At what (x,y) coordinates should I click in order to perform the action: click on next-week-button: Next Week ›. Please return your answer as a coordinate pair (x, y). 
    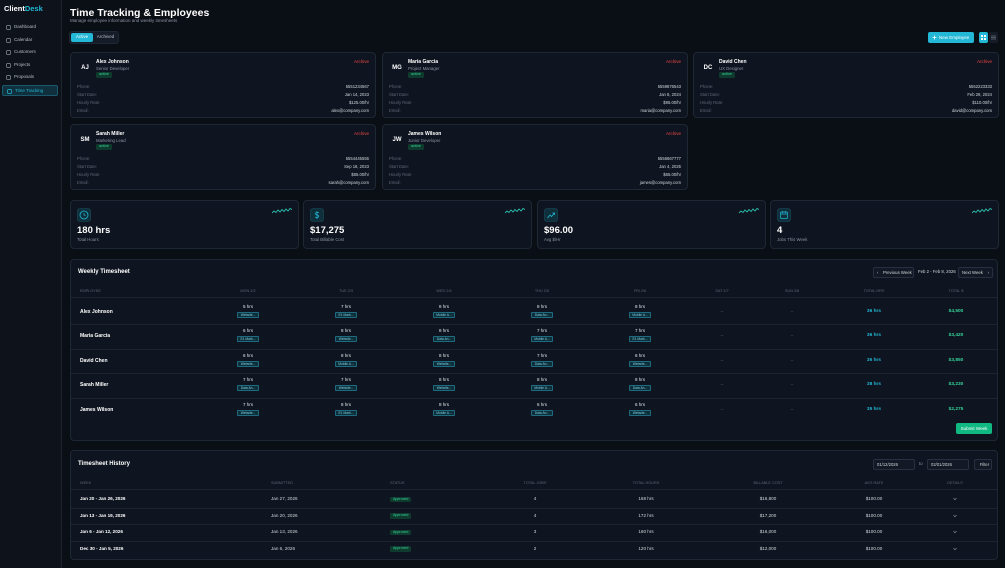
    Looking at the image, I should click on (975, 272).